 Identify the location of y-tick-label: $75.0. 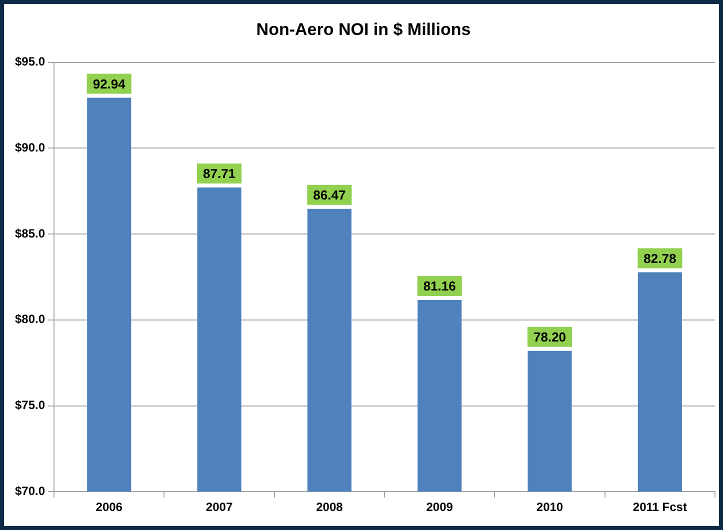
(30, 405).